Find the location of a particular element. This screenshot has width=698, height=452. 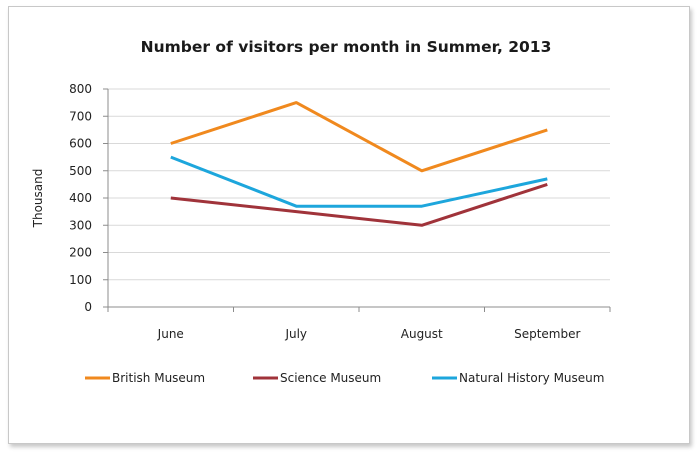

y-tick-label: 400 is located at coordinates (80, 198).